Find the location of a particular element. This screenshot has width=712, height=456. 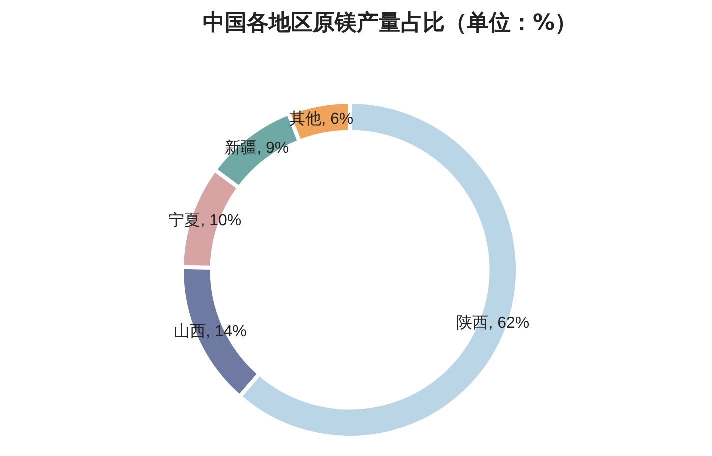

slice-label: 陕西, 62% is located at coordinates (493, 323).